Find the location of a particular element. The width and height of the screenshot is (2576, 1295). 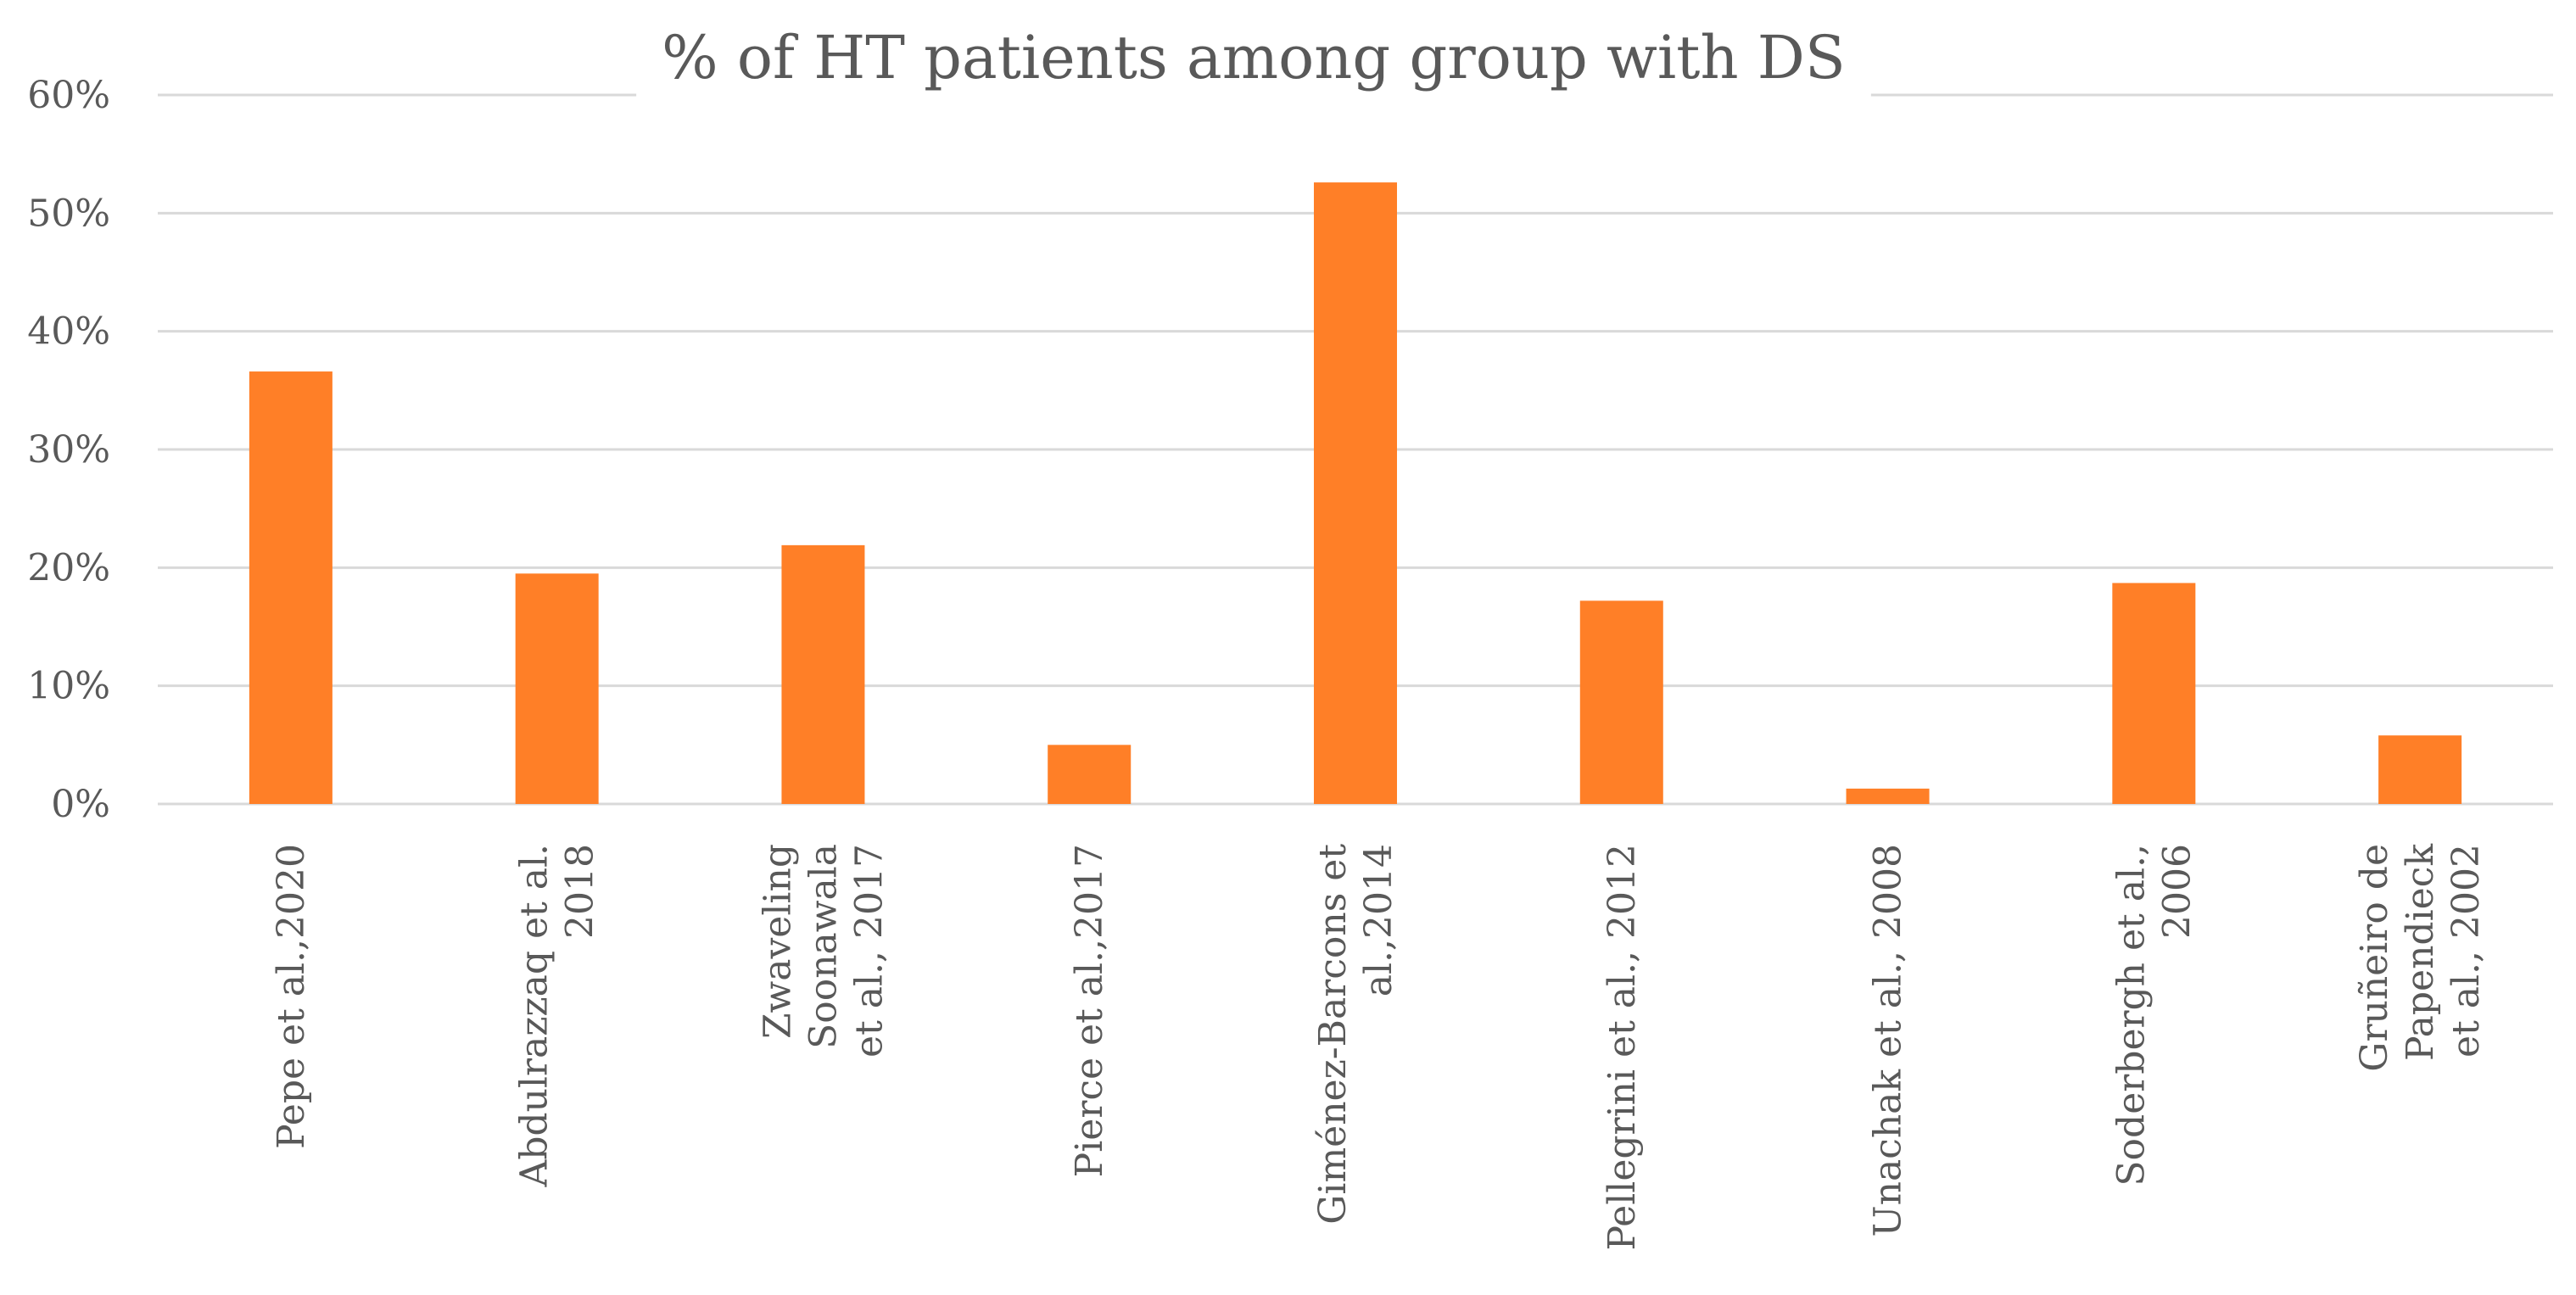

x-tick-label-line: Pellegrini et al., 2012 is located at coordinates (1622, 1047).